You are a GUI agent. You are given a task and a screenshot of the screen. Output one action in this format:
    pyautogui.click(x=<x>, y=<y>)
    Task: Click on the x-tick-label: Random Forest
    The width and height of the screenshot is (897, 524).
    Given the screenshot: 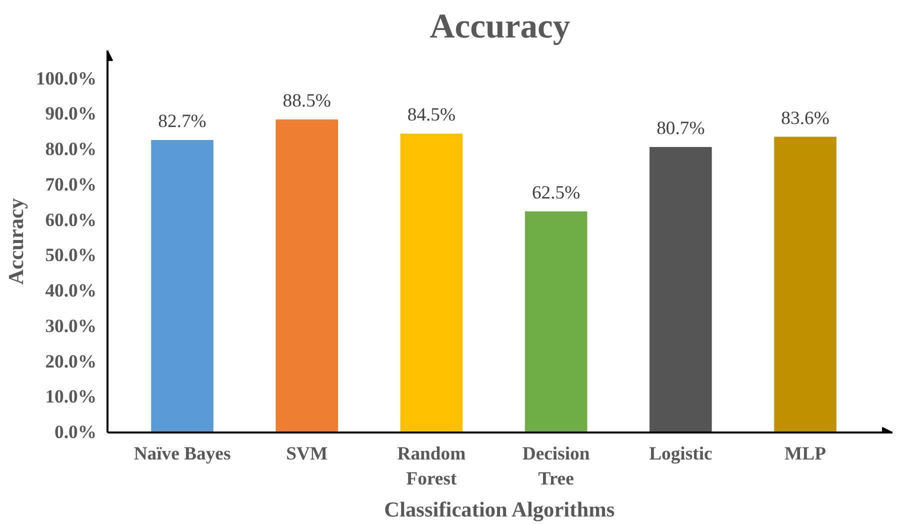 What is the action you would take?
    pyautogui.click(x=431, y=467)
    